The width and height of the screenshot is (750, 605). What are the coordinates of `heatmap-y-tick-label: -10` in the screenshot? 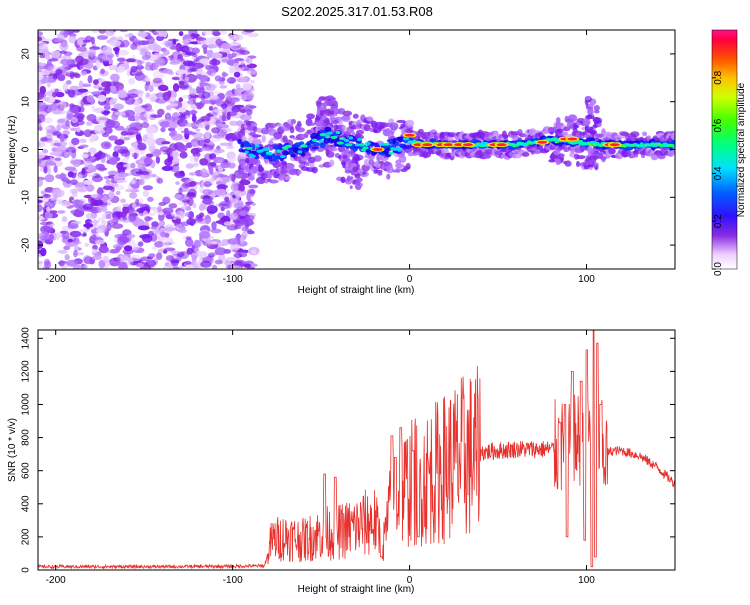 It's located at (26, 197).